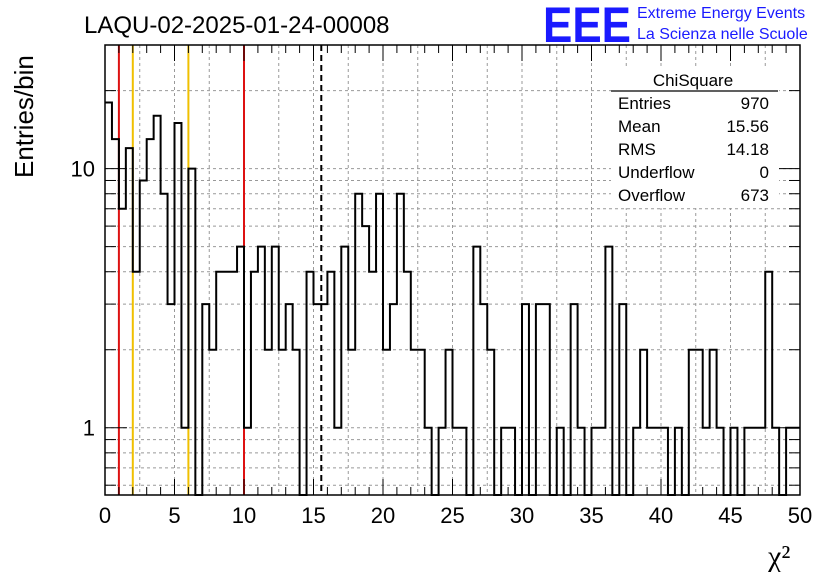  Describe the element at coordinates (652, 195) in the screenshot. I see `stats-label-overflow: Overflow` at that location.